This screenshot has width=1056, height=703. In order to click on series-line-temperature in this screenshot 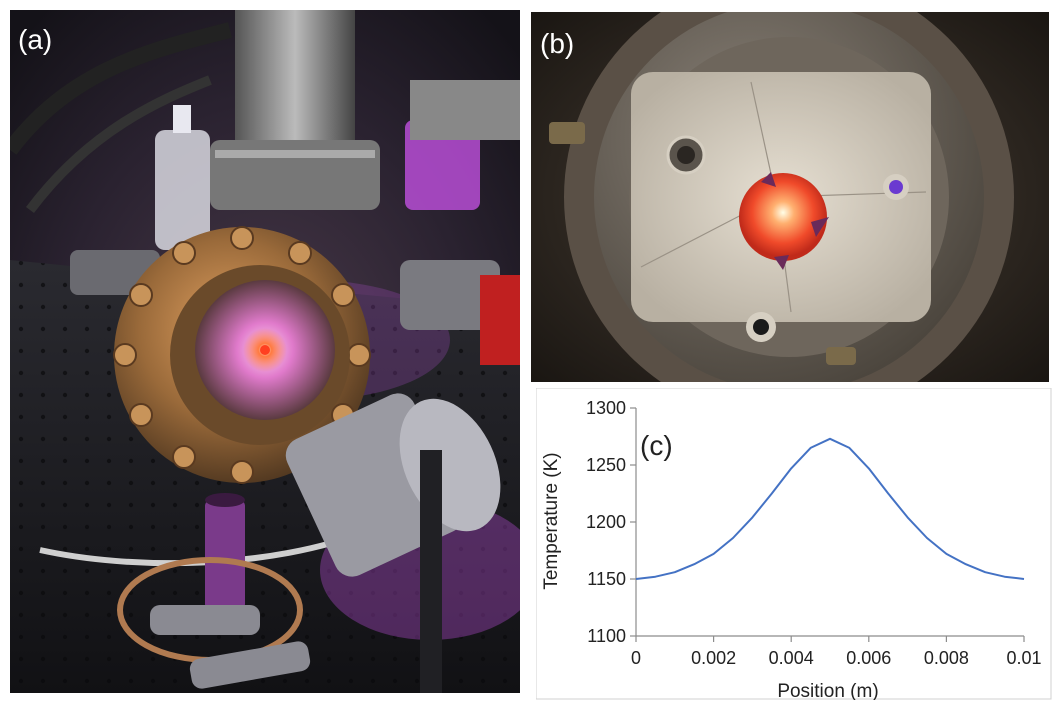, I will do `click(830, 508)`.